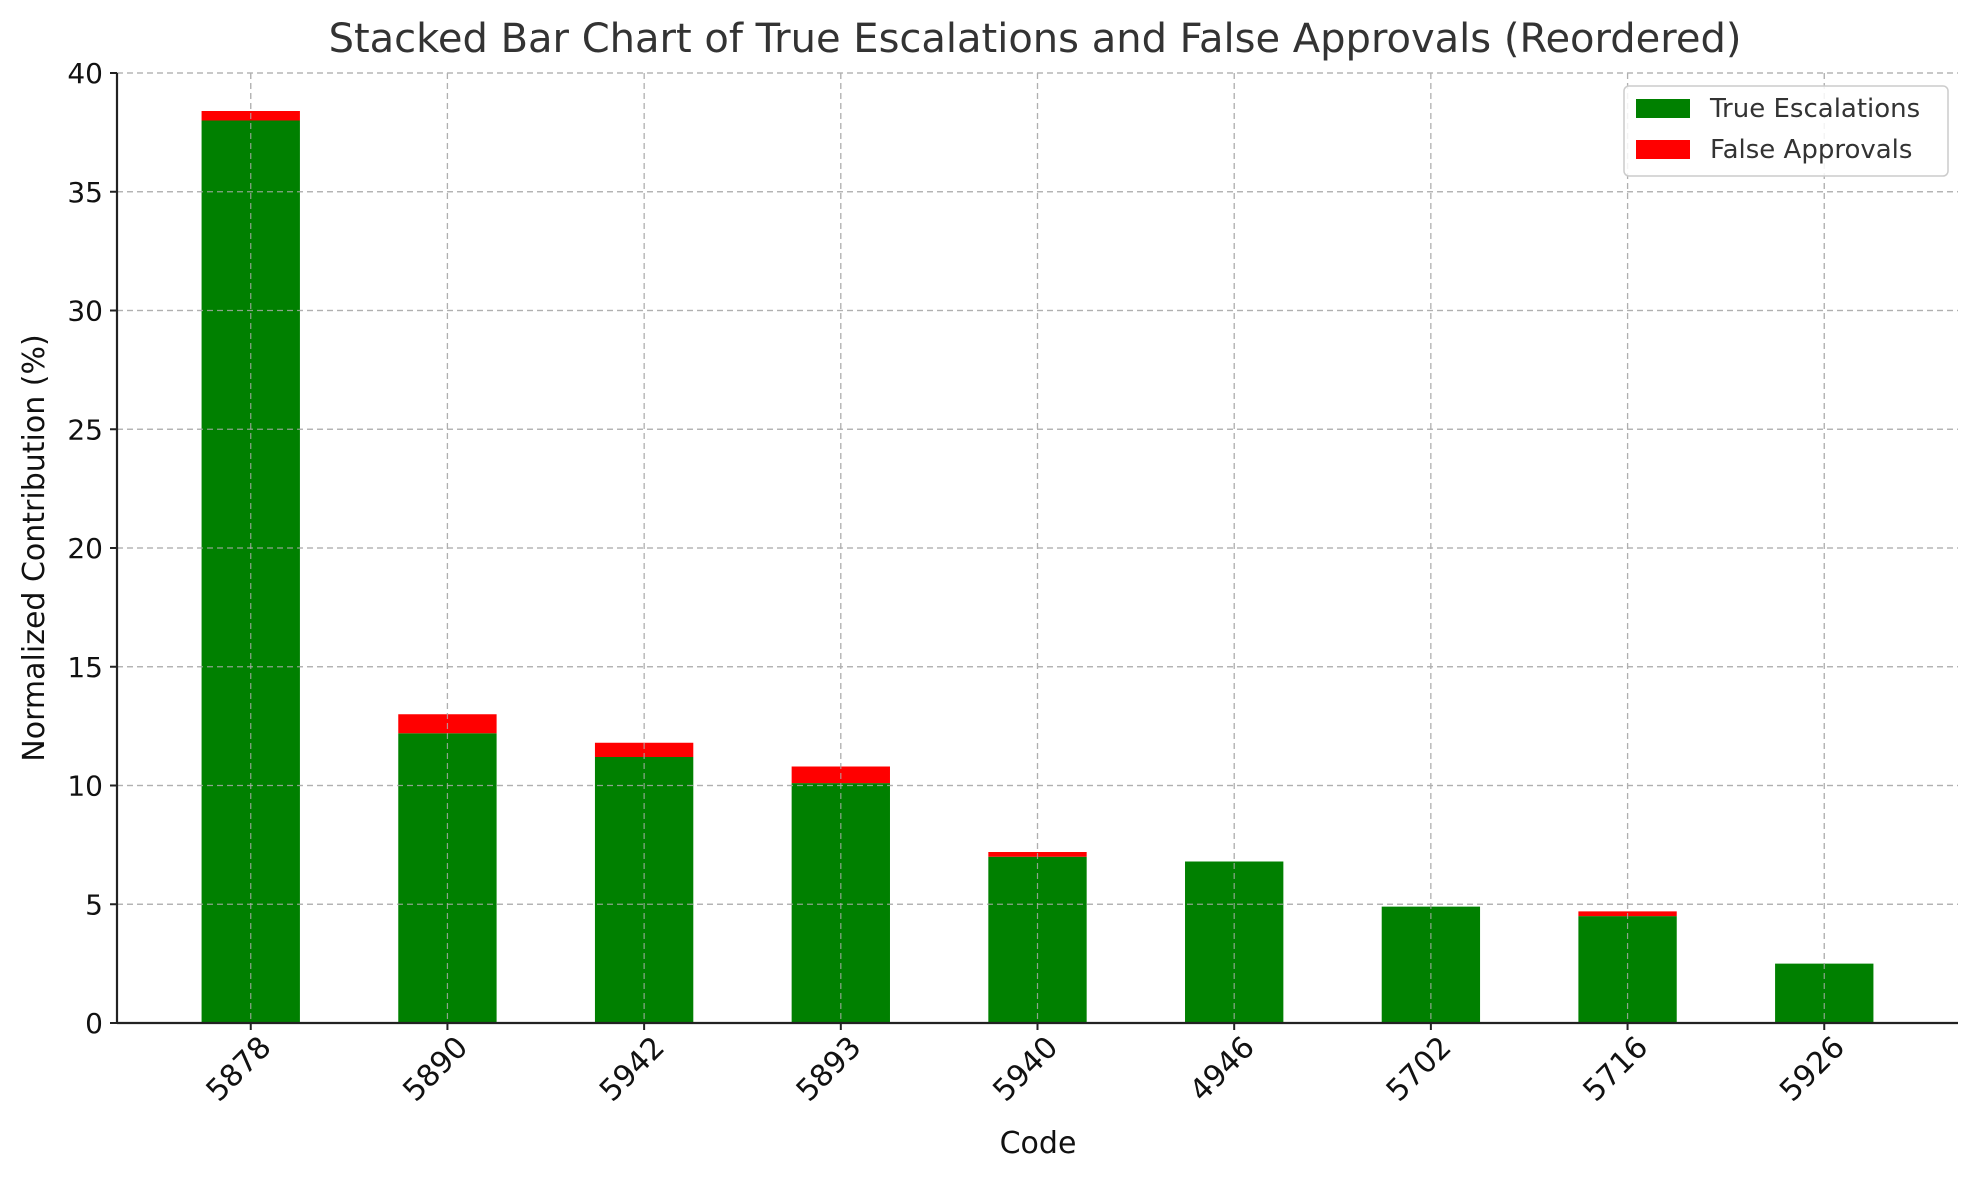 This screenshot has width=1979, height=1184. Describe the element at coordinates (1615, 1069) in the screenshot. I see `x-tick-label: 5716` at that location.